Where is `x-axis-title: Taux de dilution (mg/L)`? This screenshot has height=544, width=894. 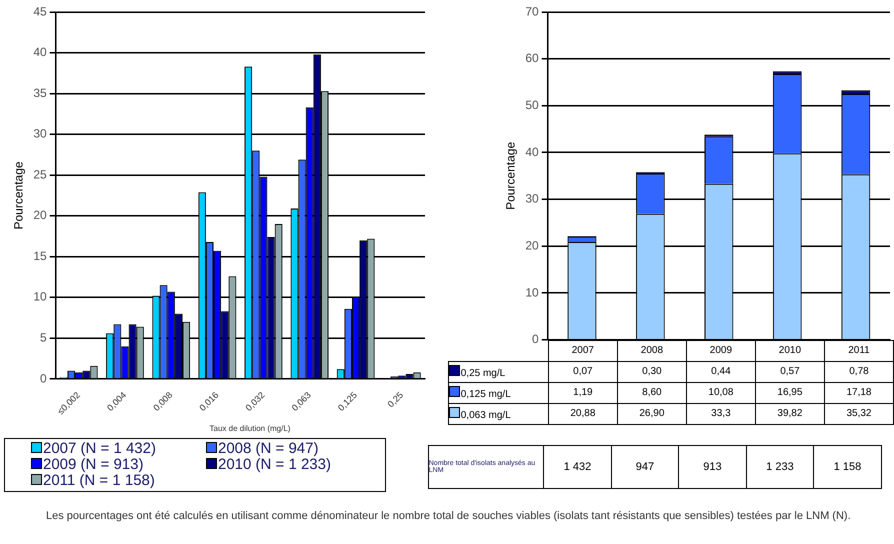
x-axis-title: Taux de dilution (mg/L) is located at coordinates (250, 428).